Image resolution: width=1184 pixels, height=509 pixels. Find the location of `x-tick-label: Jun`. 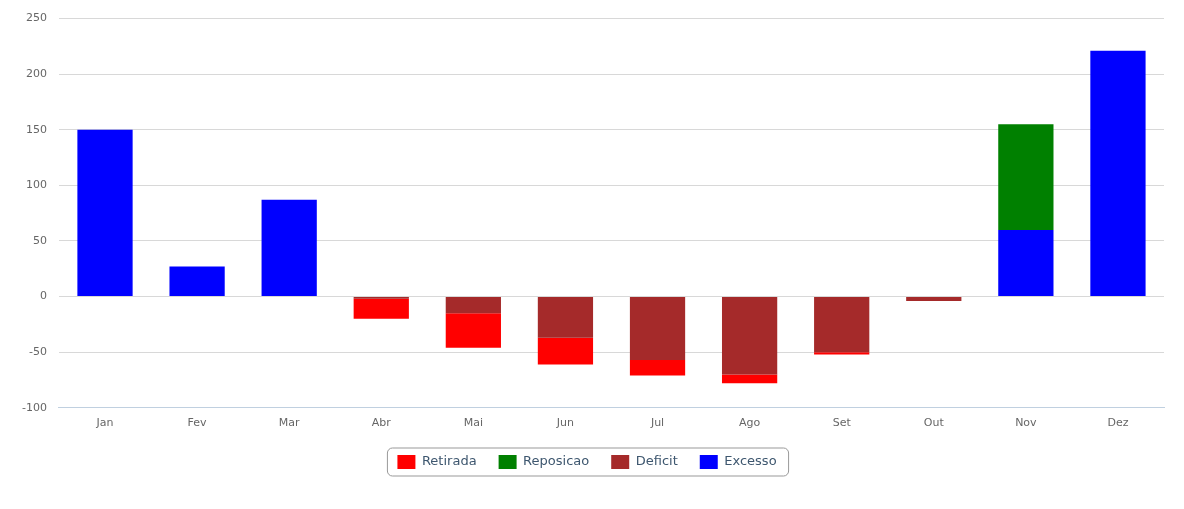

x-tick-label: Jun is located at coordinates (565, 423).